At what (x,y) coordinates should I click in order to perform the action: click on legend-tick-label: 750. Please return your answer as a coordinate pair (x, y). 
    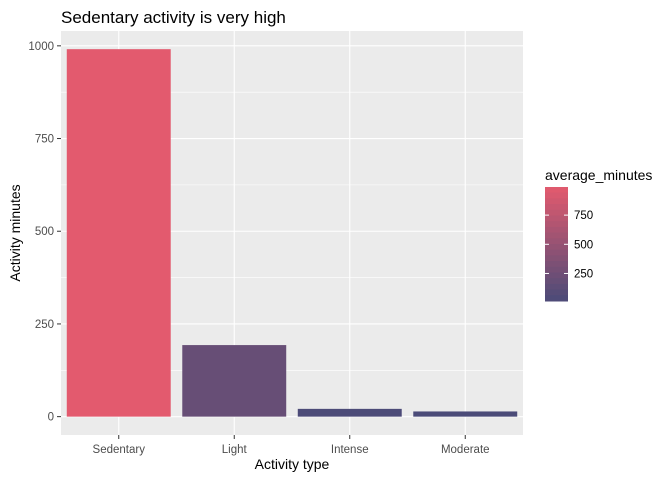
    Looking at the image, I should click on (583, 216).